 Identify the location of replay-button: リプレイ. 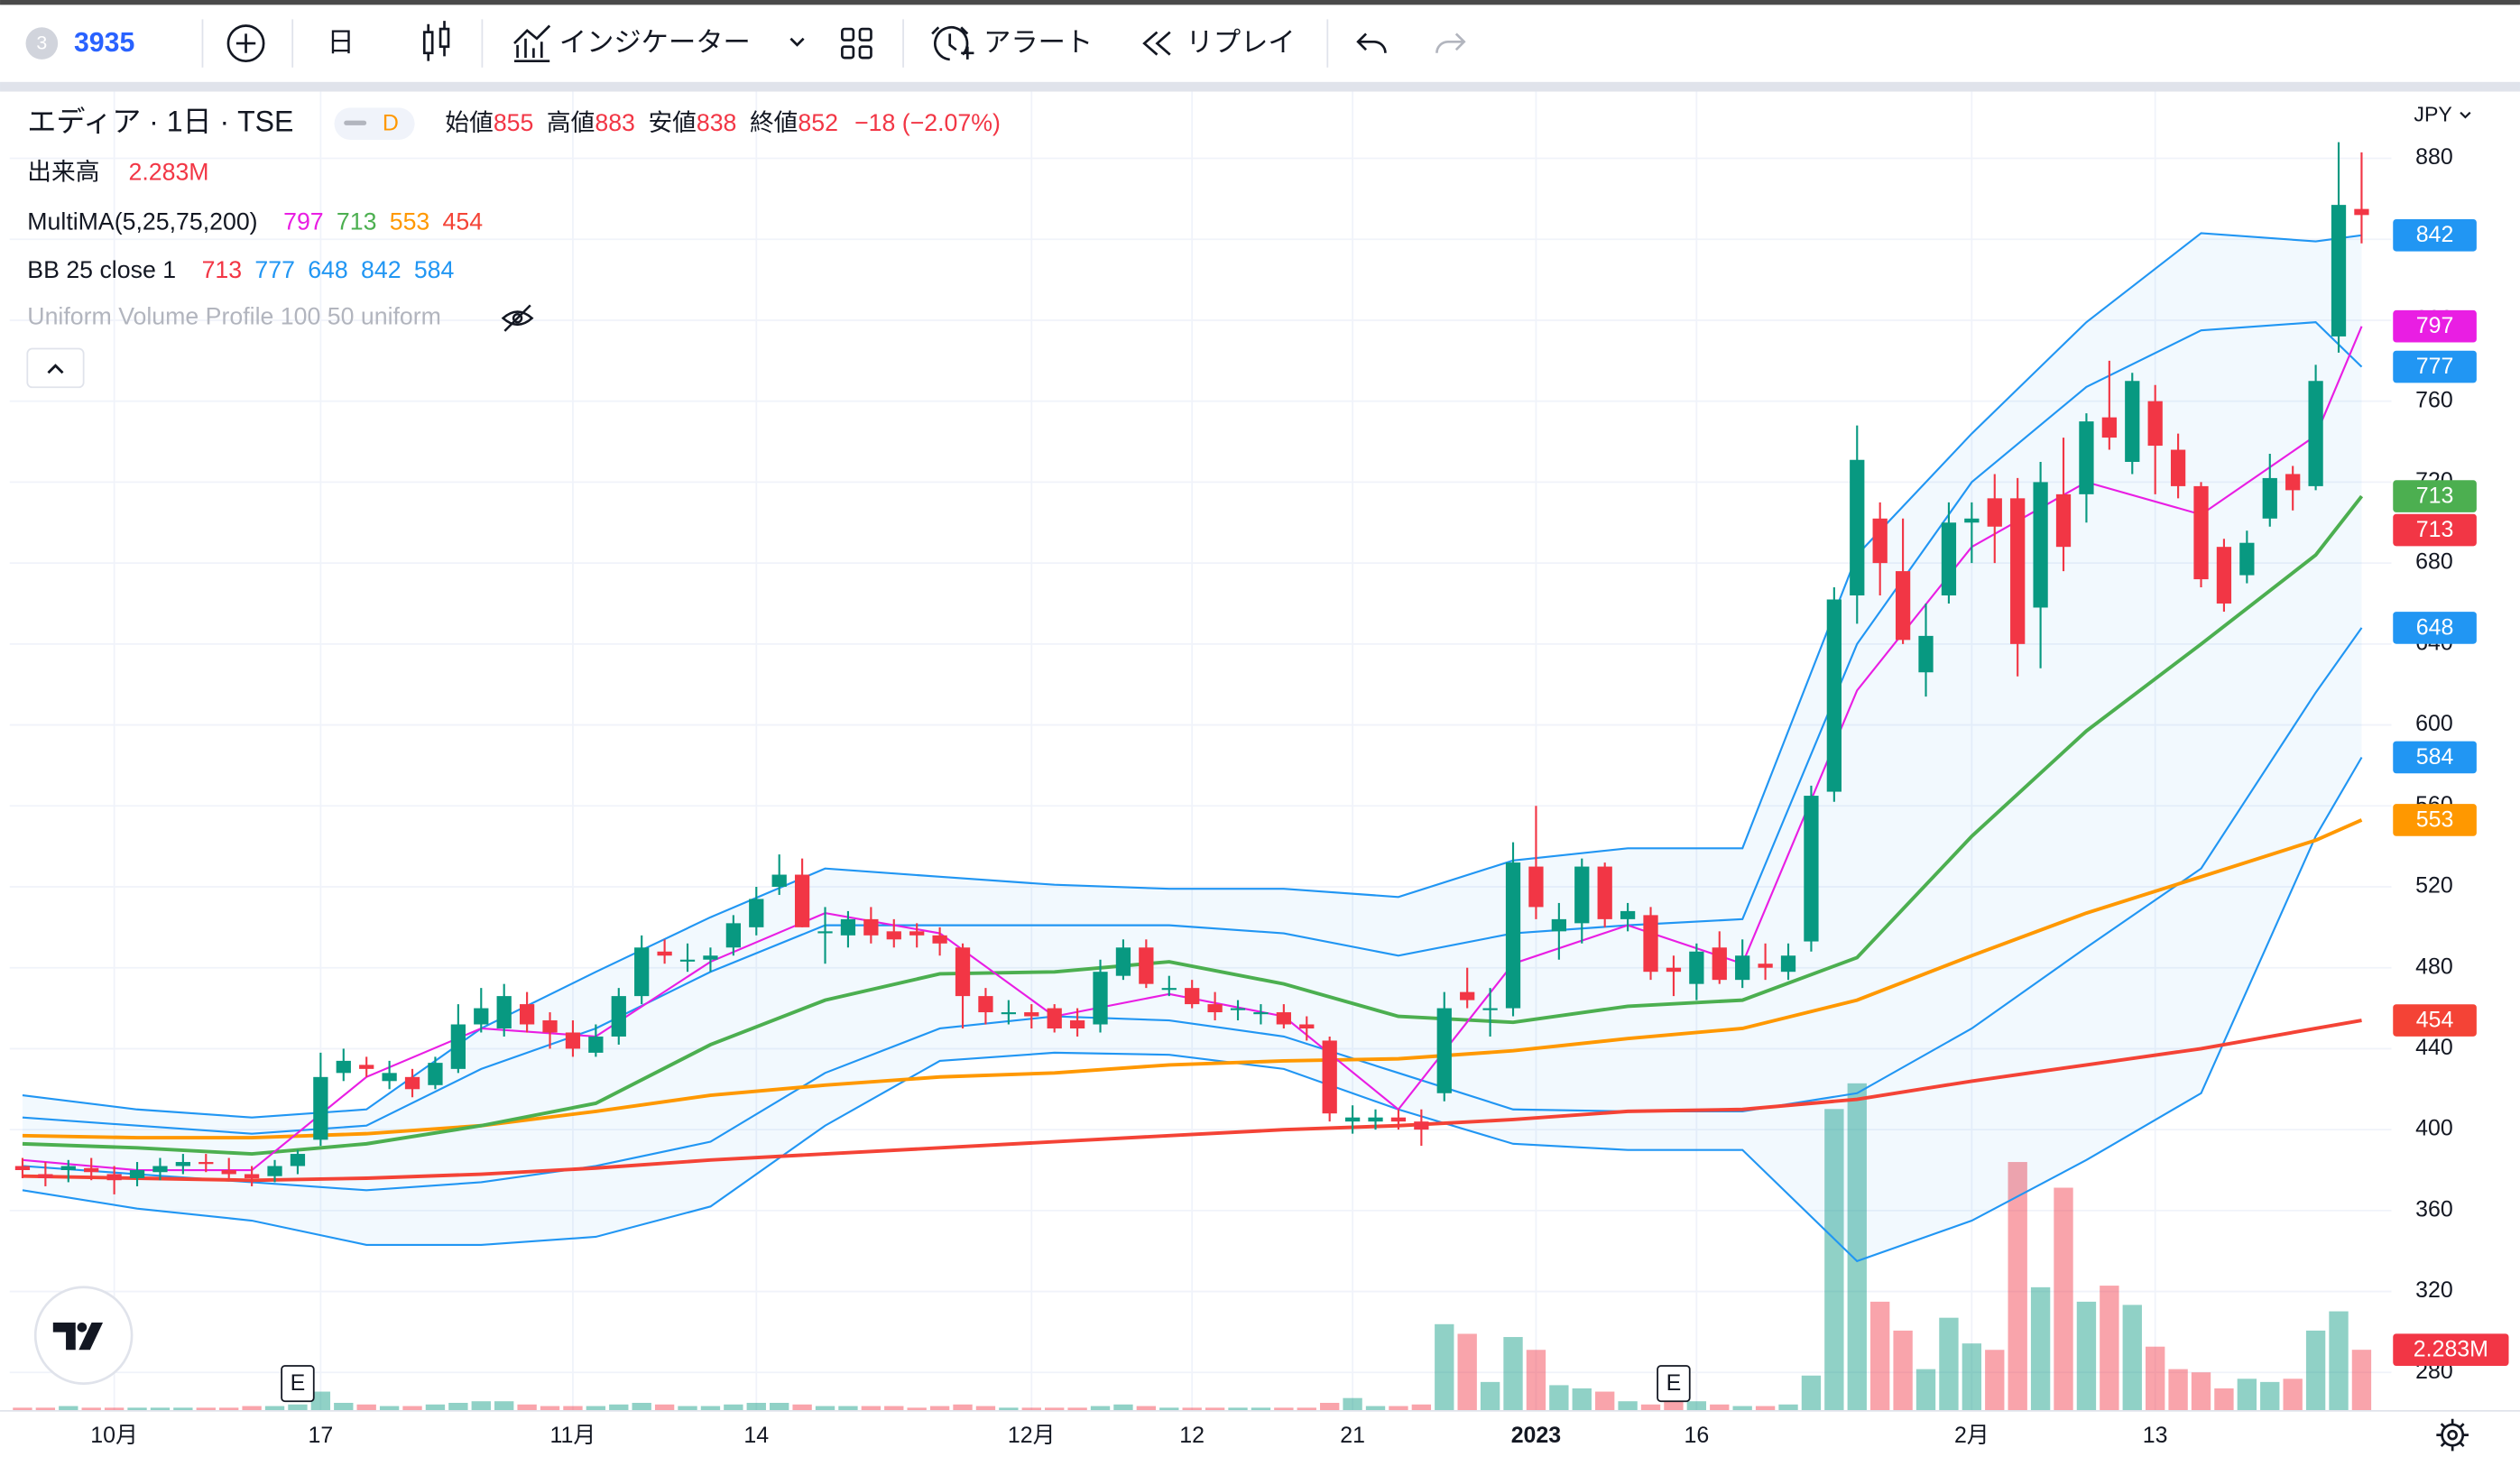
(1219, 43).